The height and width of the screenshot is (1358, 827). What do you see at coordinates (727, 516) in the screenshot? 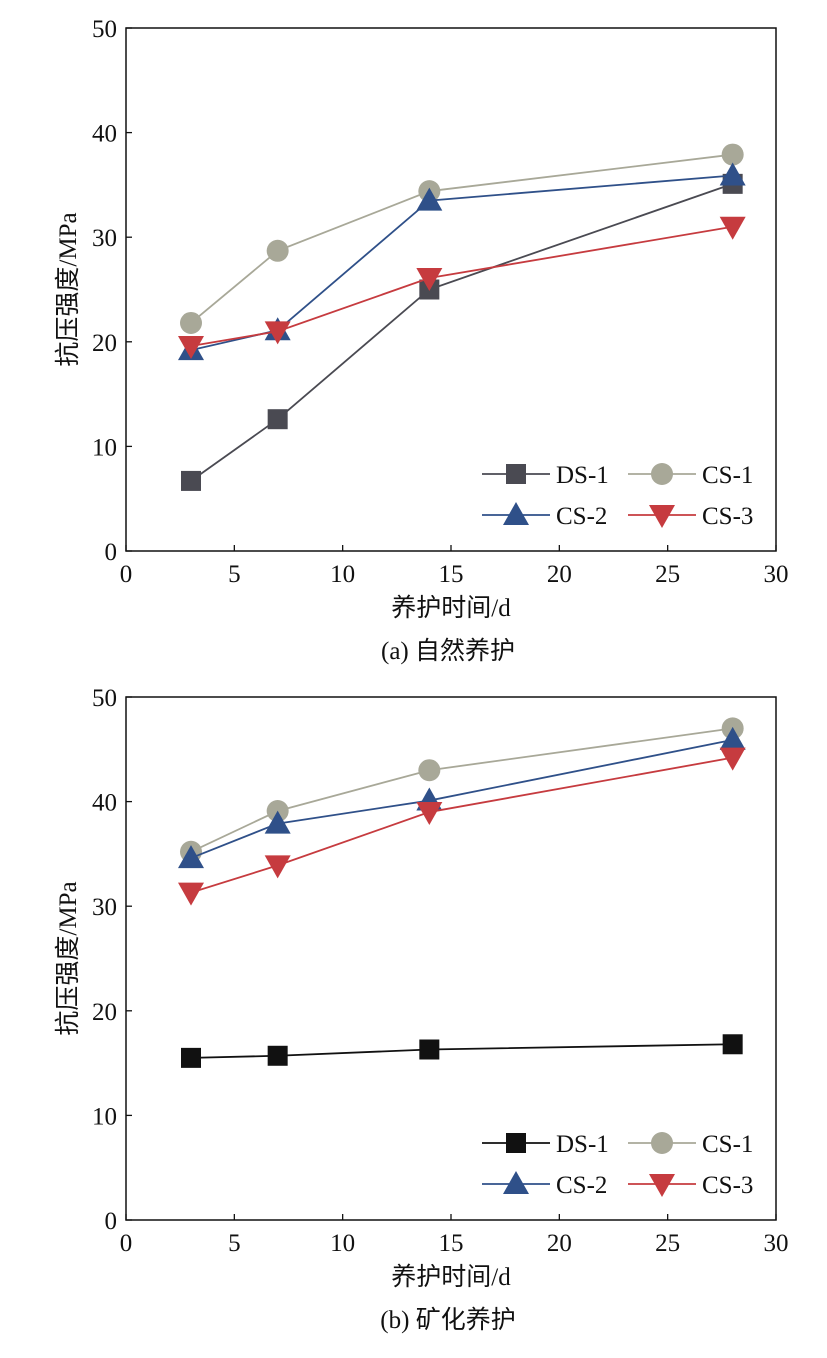
I see `legend-label: CS-3` at bounding box center [727, 516].